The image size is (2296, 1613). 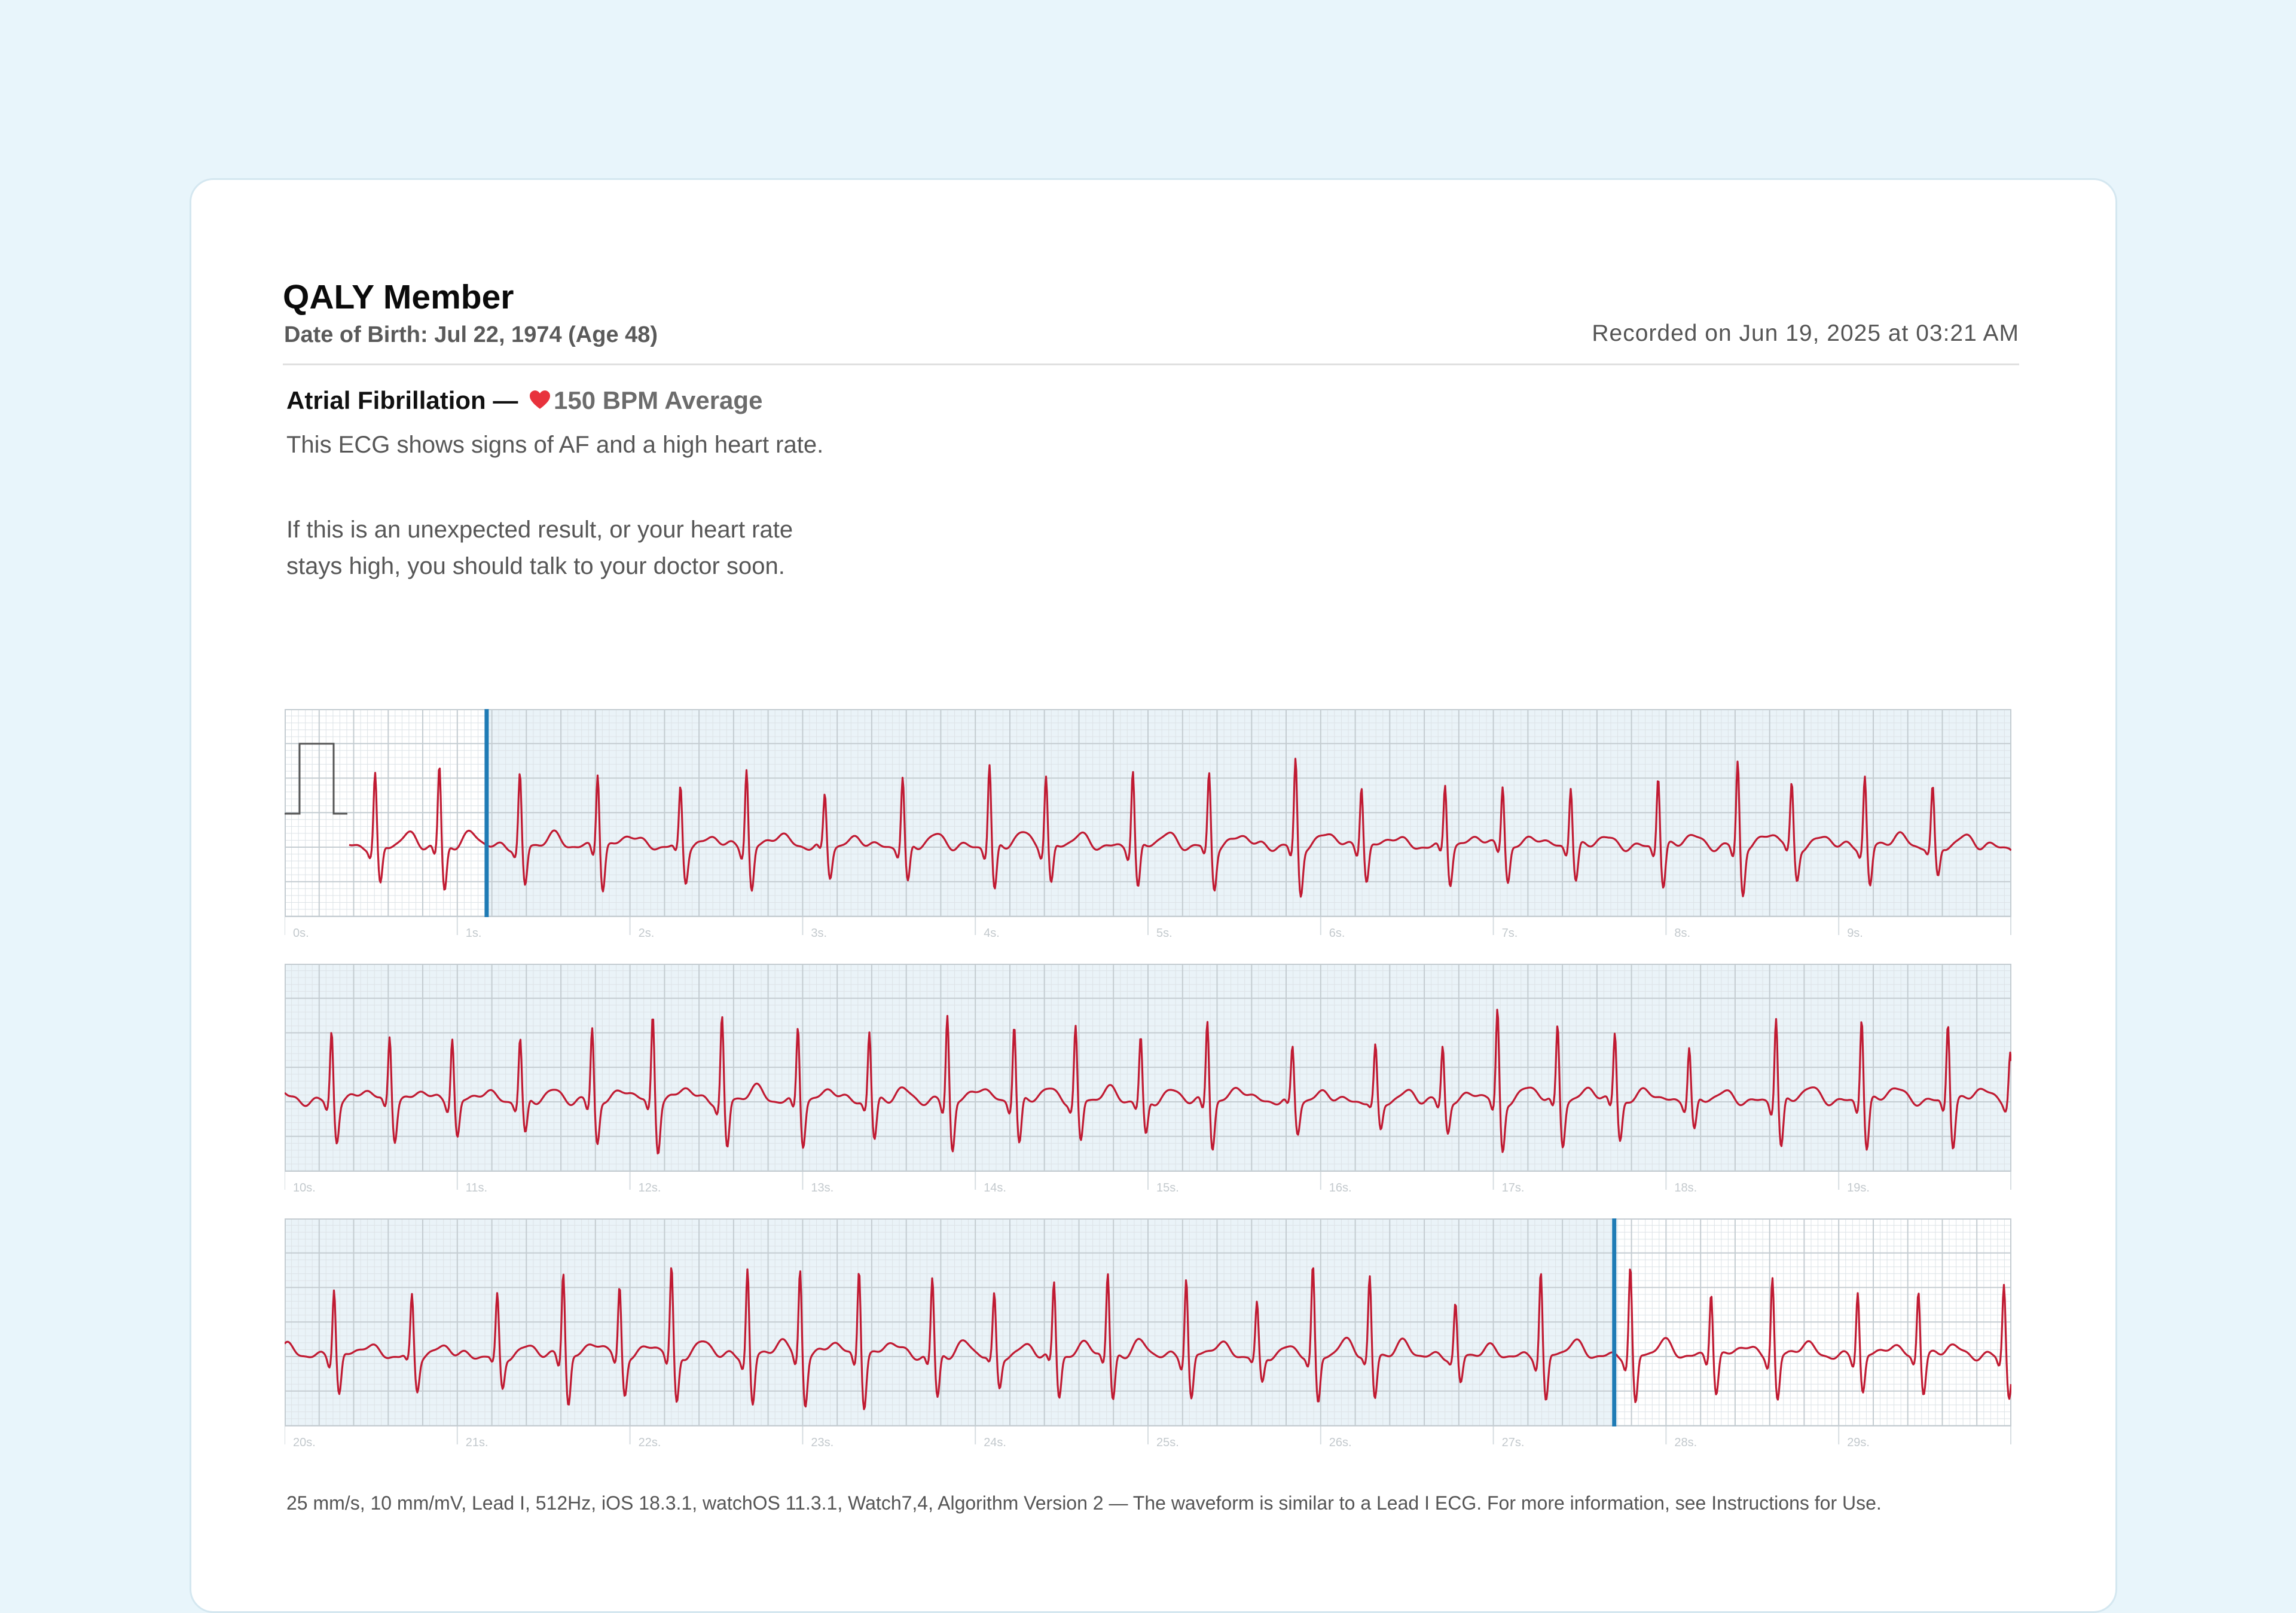 I want to click on time-tick-label: 6s., so click(x=1337, y=934).